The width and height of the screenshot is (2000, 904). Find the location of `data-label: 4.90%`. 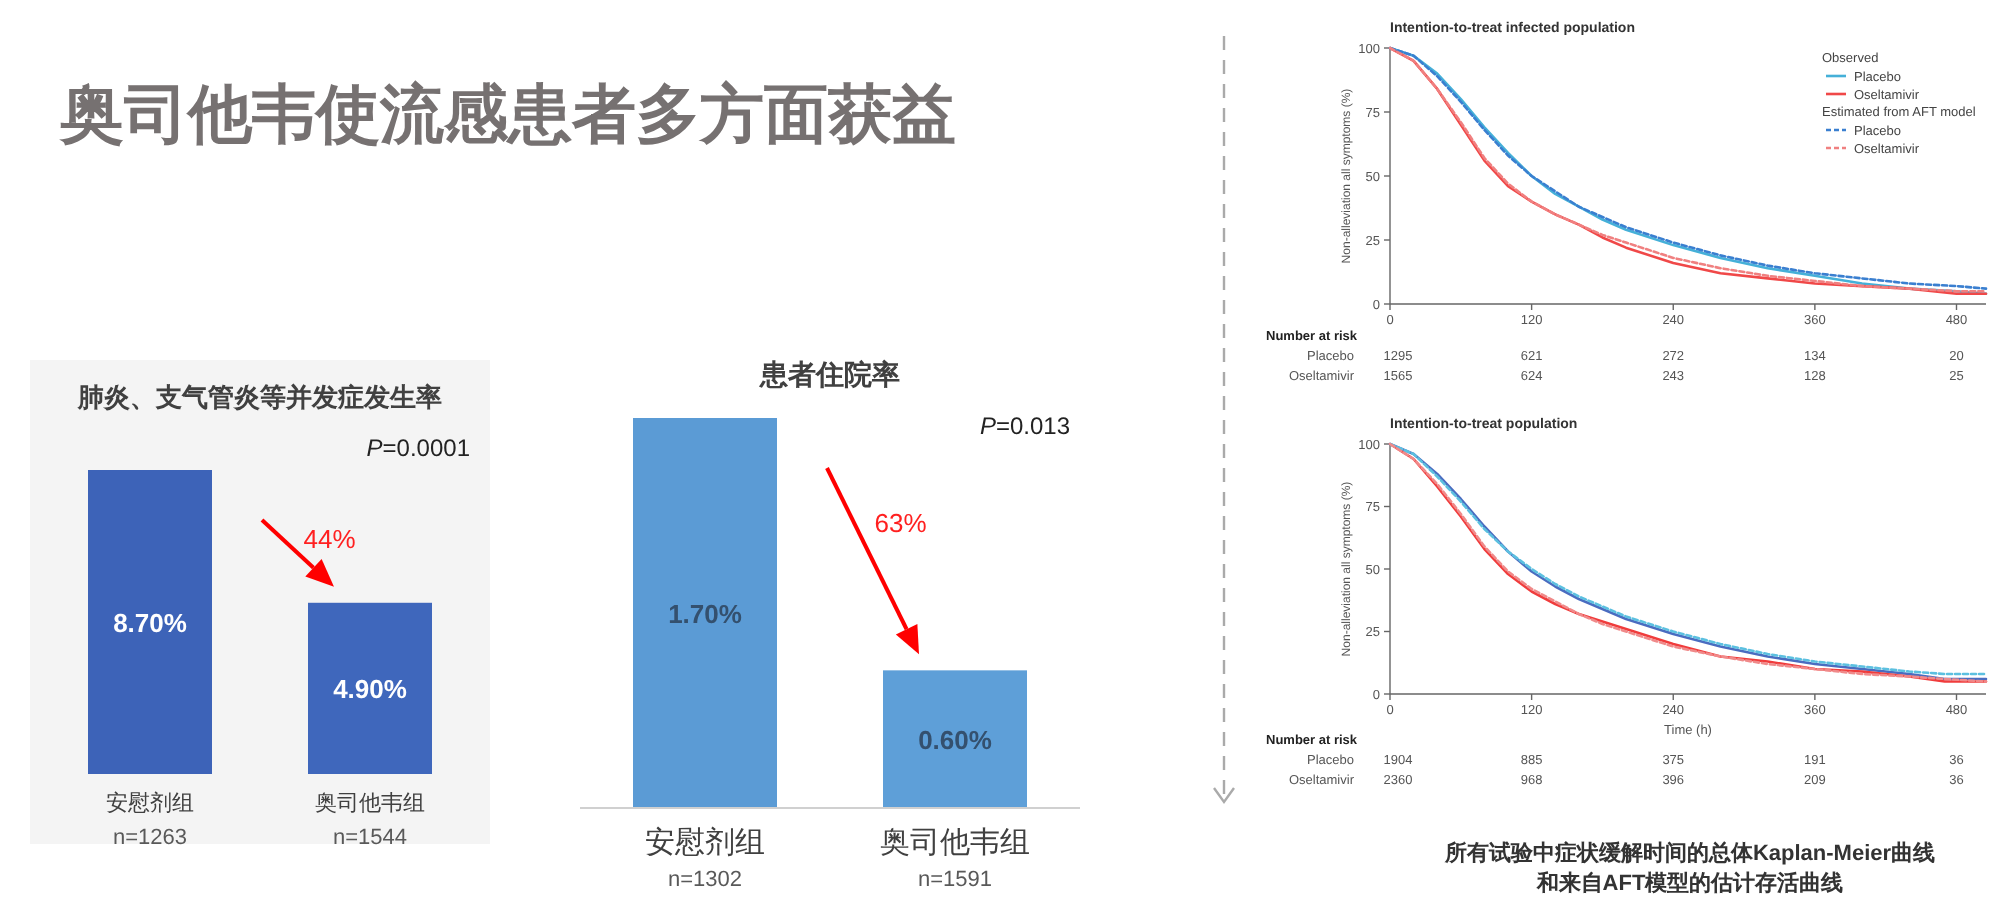

data-label: 4.90% is located at coordinates (370, 689).